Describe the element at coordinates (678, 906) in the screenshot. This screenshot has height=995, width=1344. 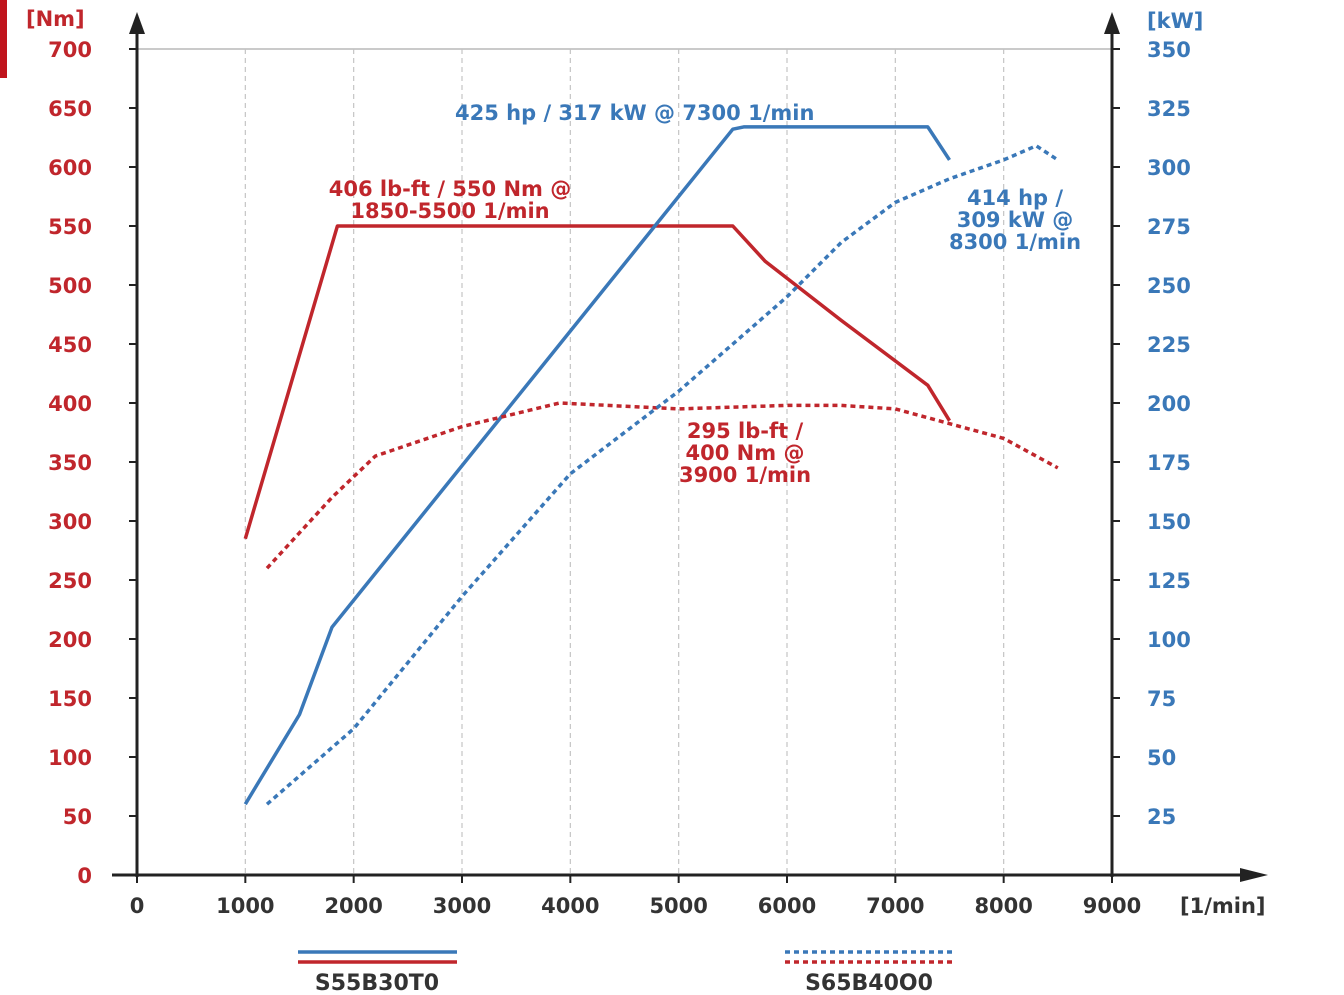
I see `x-tick-label: 5000` at that location.